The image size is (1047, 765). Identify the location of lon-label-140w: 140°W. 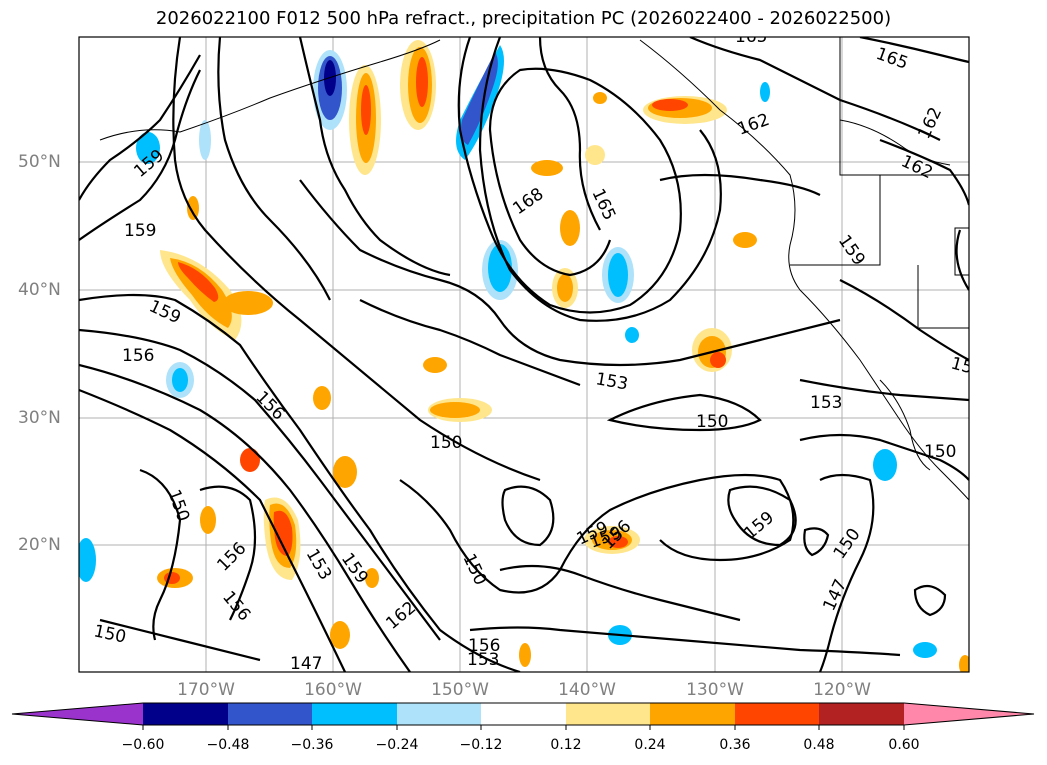
(587, 690).